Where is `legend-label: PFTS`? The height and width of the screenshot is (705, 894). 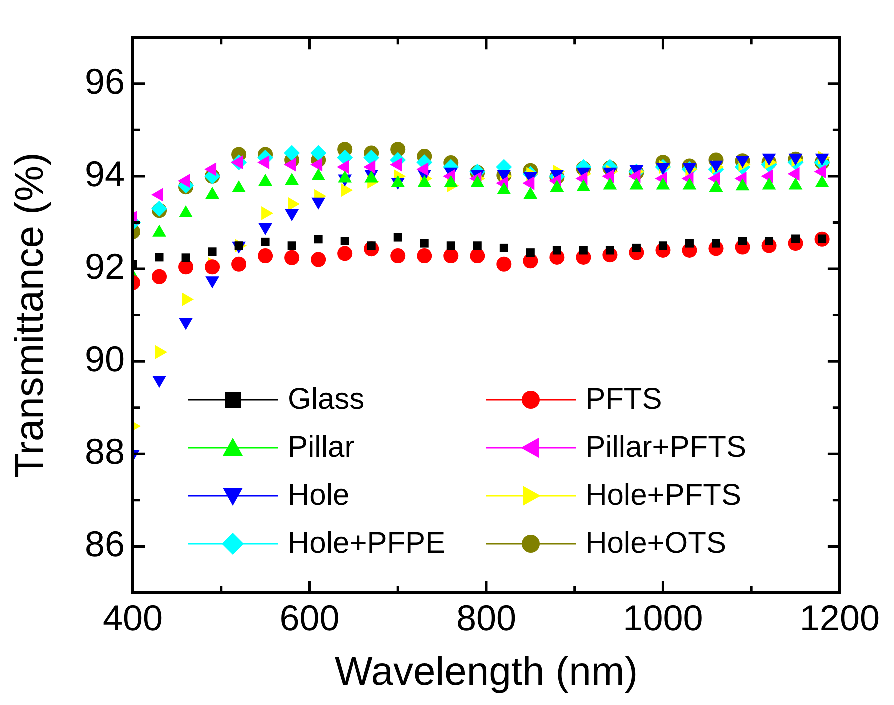
legend-label: PFTS is located at coordinates (624, 400).